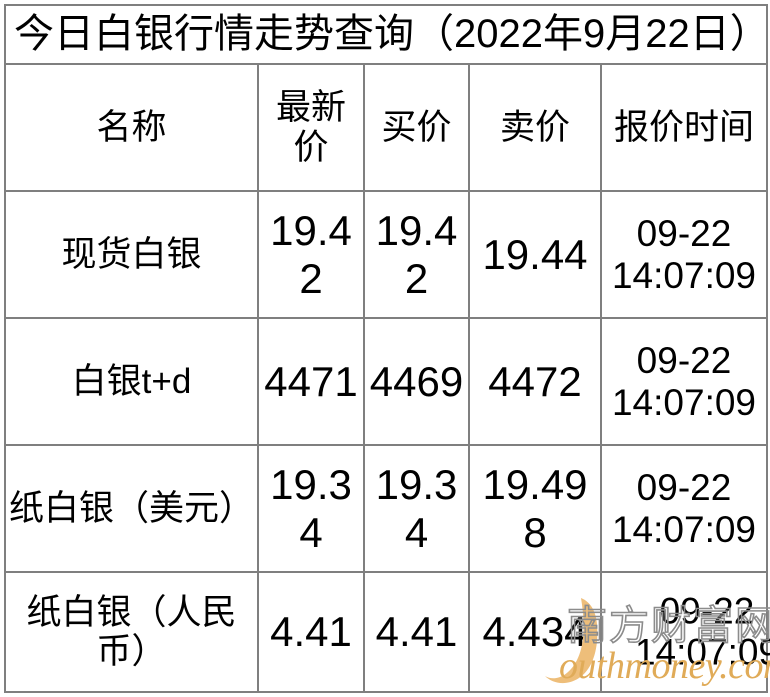 This screenshot has height=697, width=770. What do you see at coordinates (311, 632) in the screenshot?
I see `cell-last-price: 4.41` at bounding box center [311, 632].